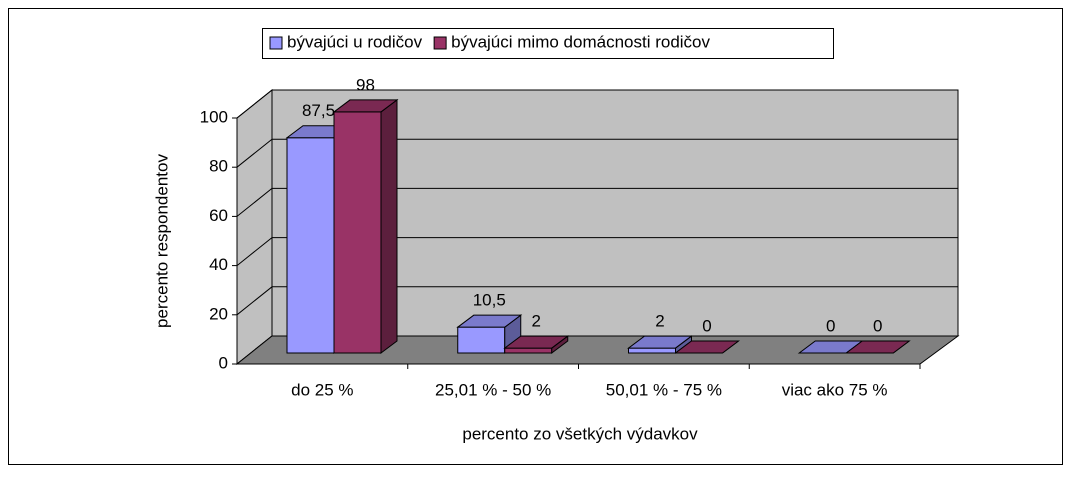 This screenshot has height=478, width=1071. I want to click on left-wall, so click(254, 227).